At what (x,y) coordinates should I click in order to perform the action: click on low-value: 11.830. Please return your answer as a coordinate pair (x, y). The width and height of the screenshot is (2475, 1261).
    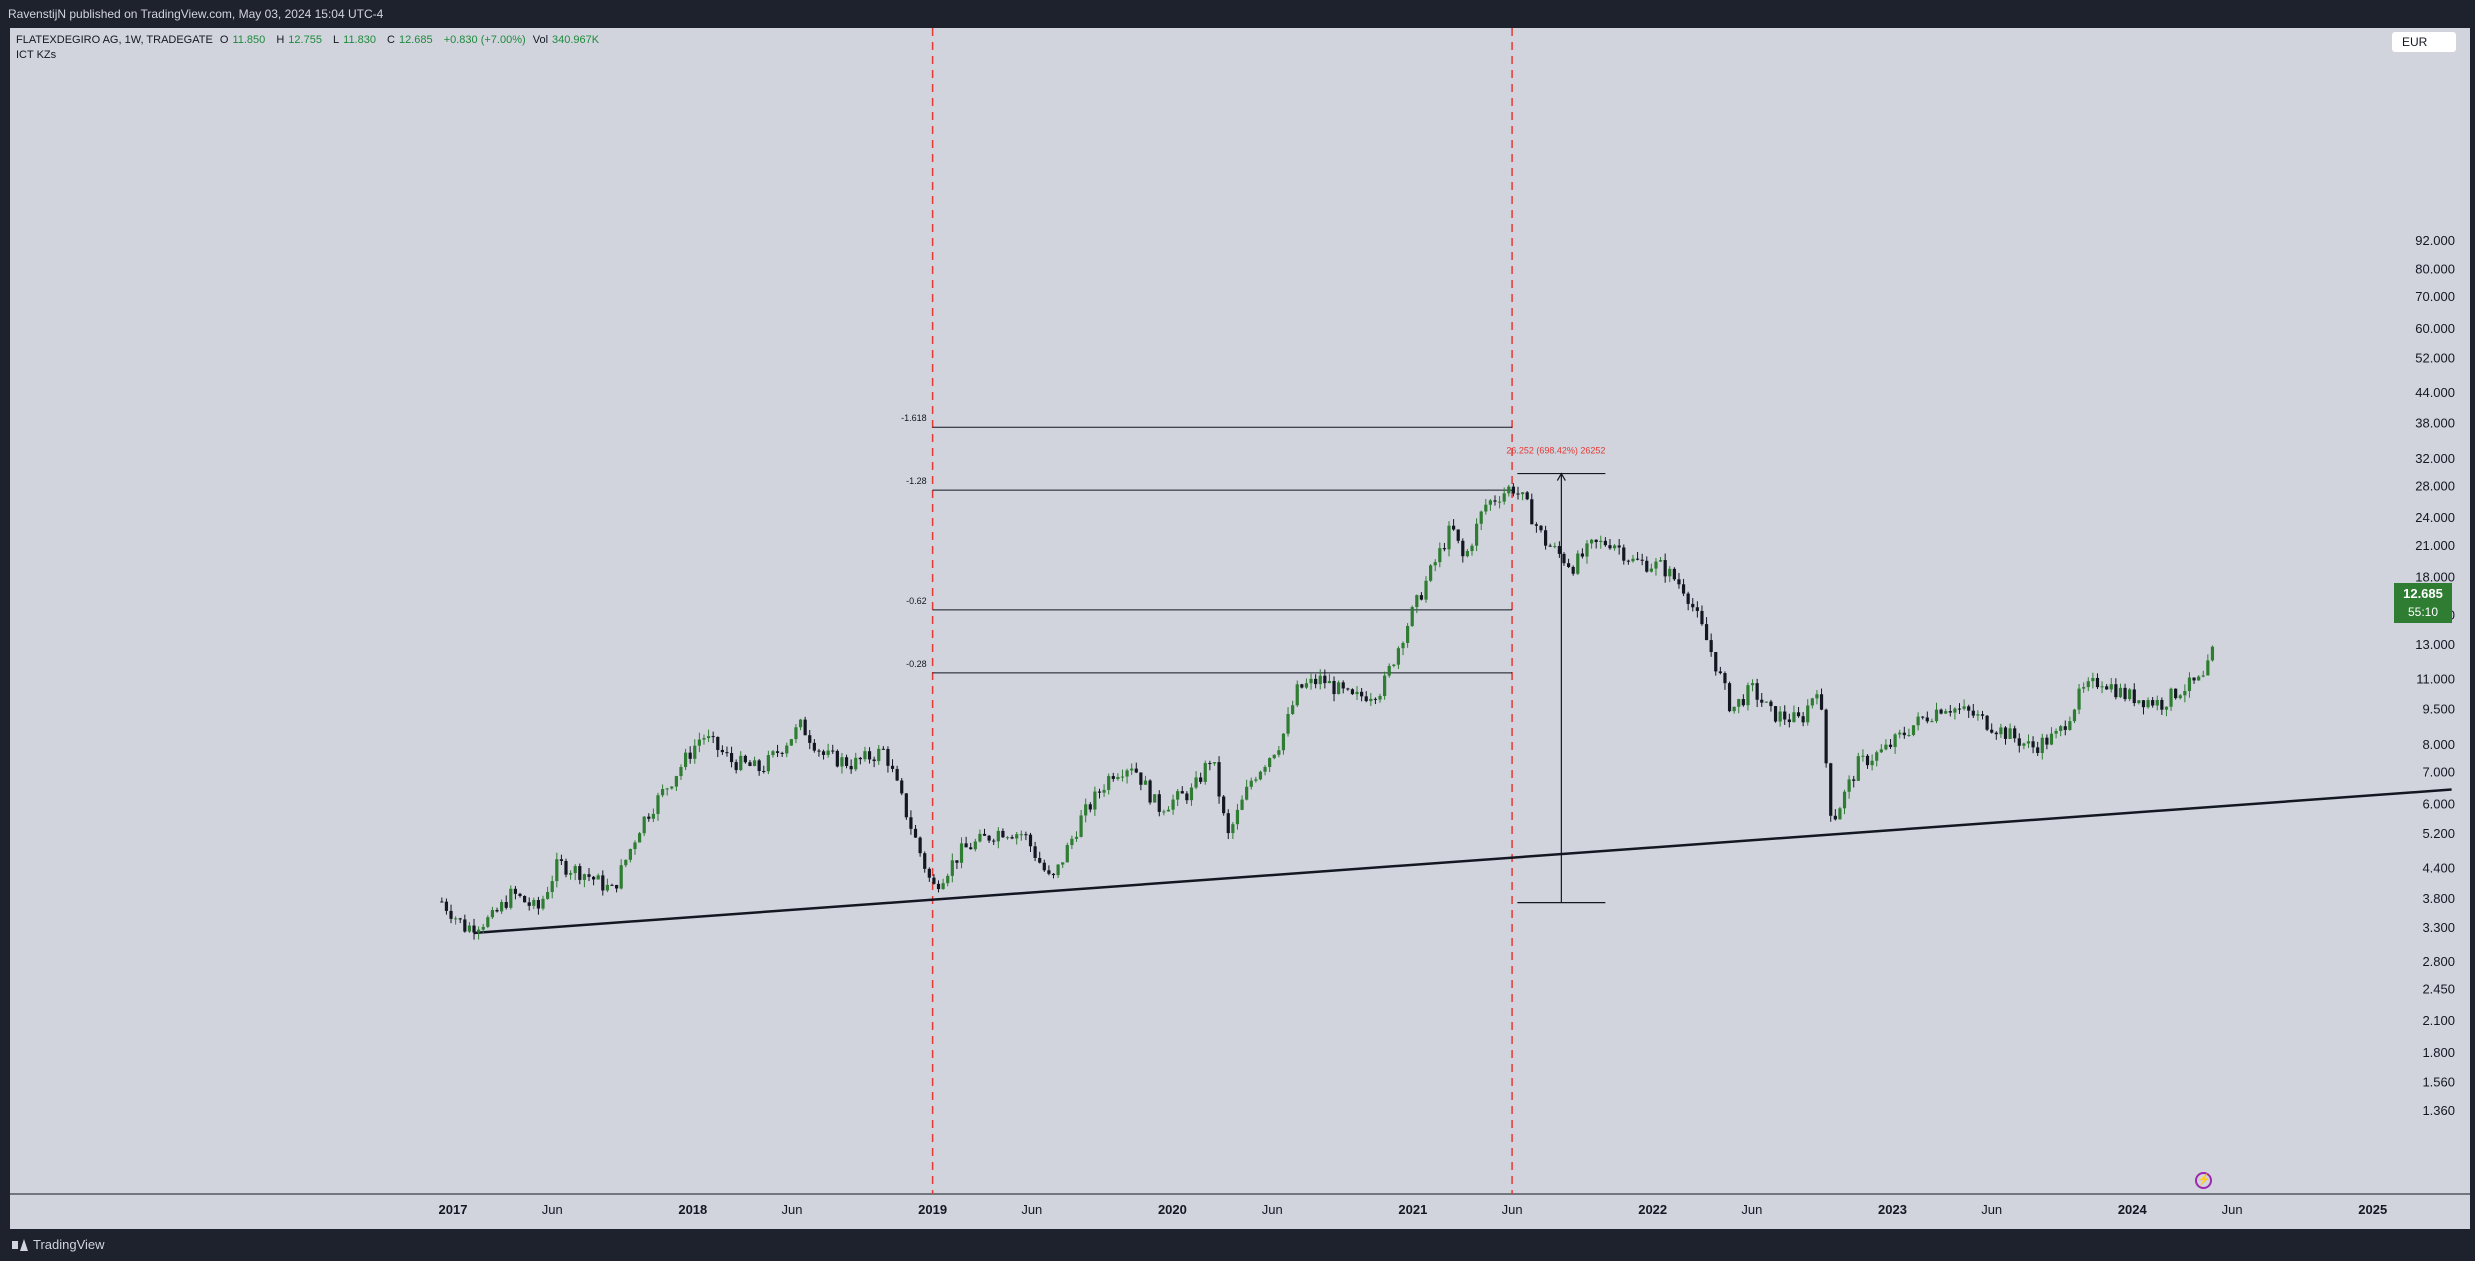
    Looking at the image, I should click on (359, 40).